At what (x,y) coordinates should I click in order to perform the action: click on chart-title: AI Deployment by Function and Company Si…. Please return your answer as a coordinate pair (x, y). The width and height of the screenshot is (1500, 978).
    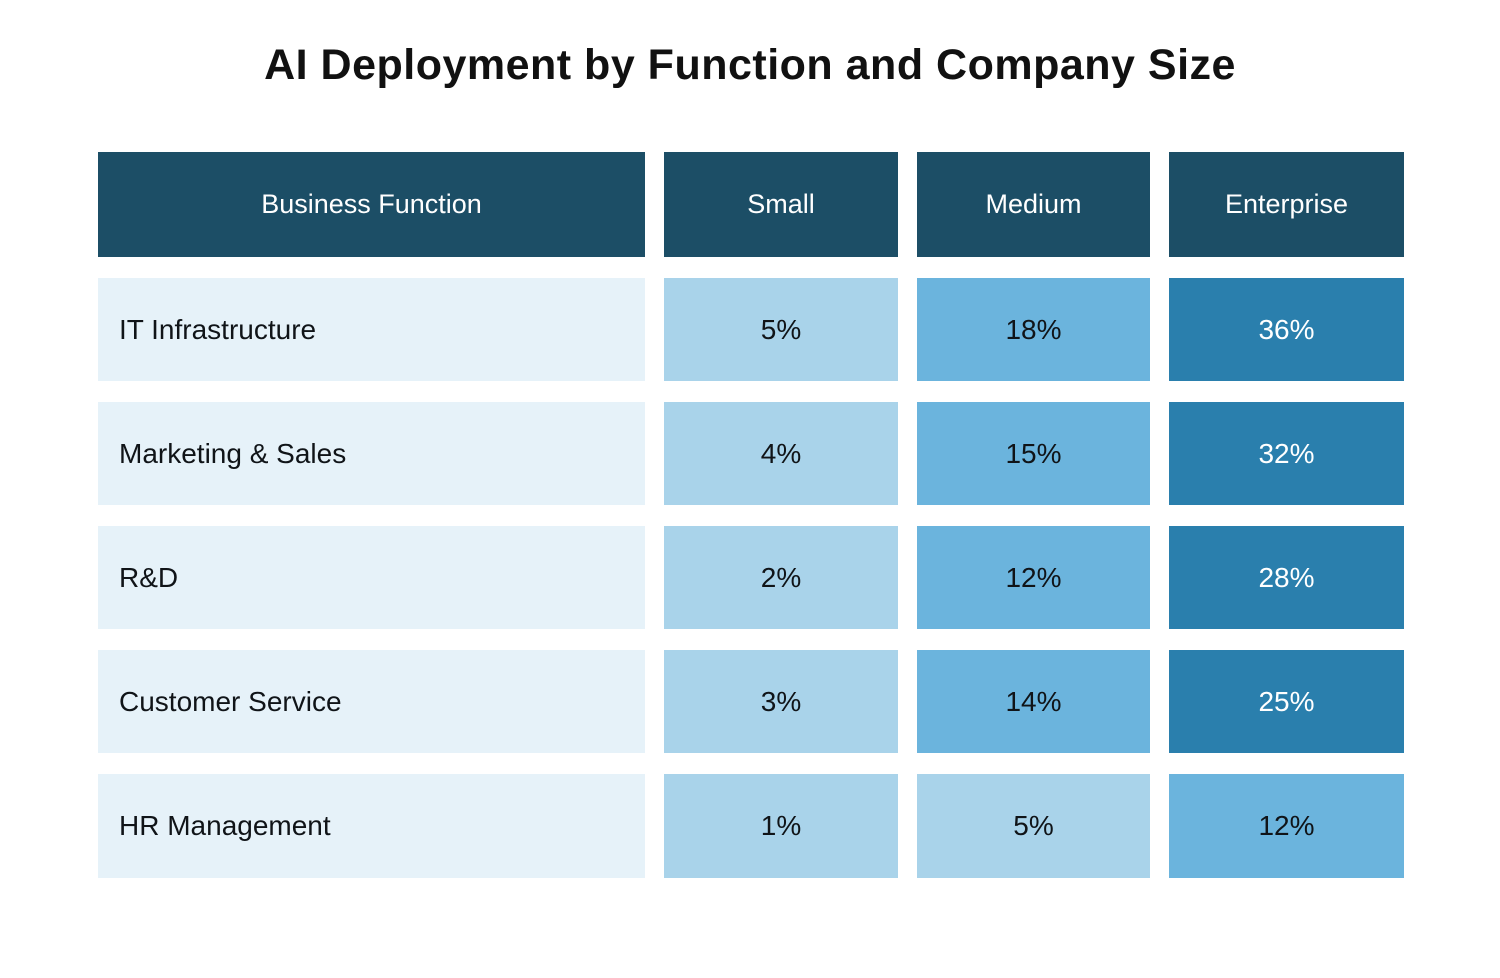
    Looking at the image, I should click on (750, 65).